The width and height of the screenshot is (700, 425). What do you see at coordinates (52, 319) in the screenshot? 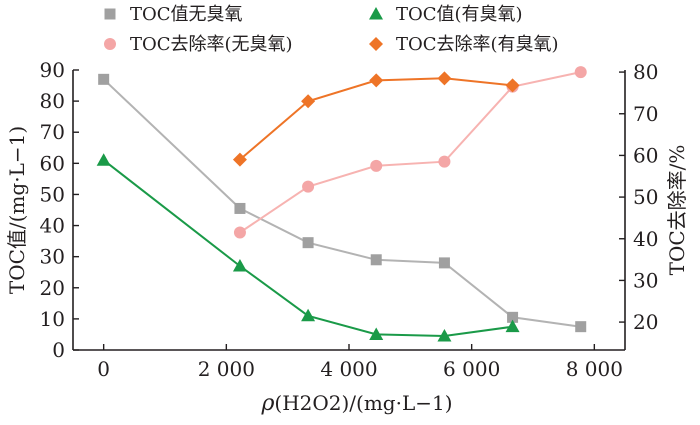
I see `y-left-tick-label: 10` at bounding box center [52, 319].